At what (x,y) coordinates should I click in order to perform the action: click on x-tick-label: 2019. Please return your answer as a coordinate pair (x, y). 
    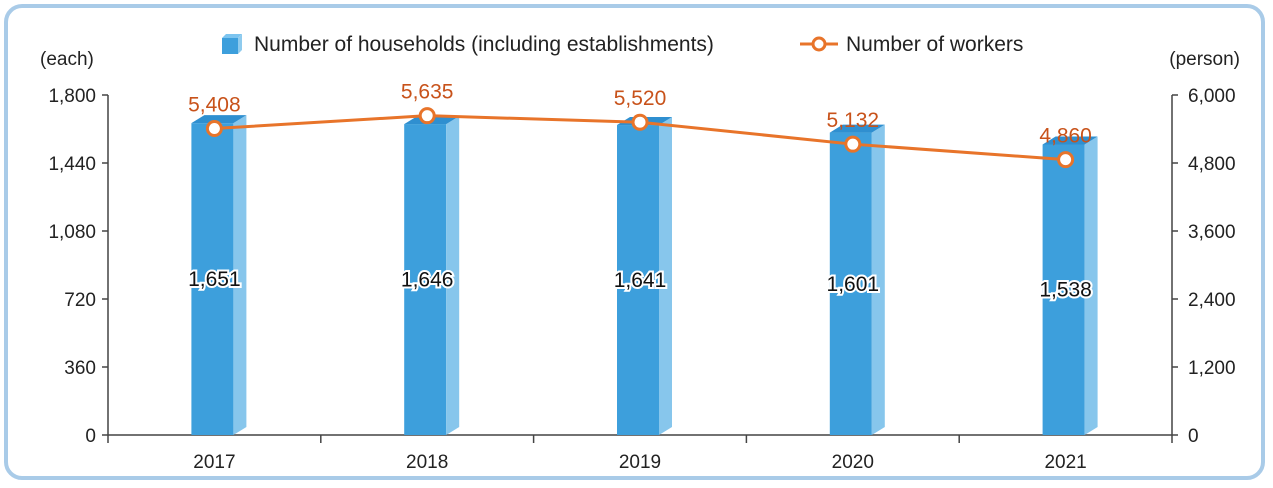
    Looking at the image, I should click on (640, 462).